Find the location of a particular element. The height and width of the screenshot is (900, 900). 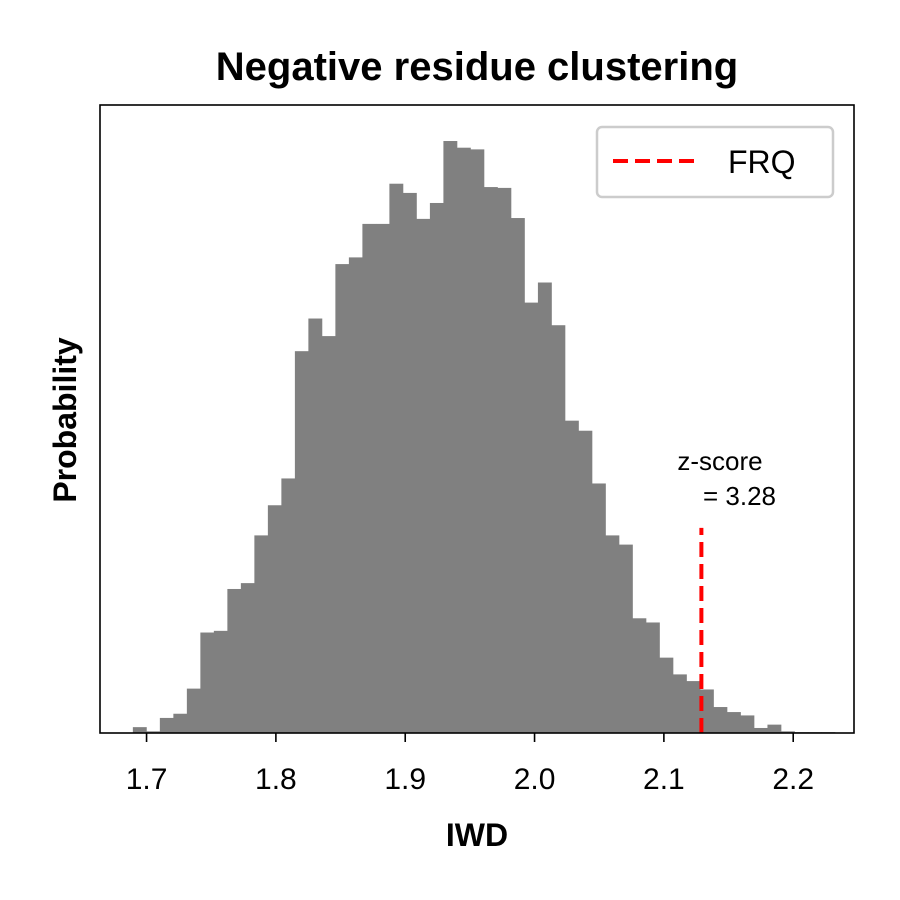

x-axis-label: IWD is located at coordinates (477, 835).